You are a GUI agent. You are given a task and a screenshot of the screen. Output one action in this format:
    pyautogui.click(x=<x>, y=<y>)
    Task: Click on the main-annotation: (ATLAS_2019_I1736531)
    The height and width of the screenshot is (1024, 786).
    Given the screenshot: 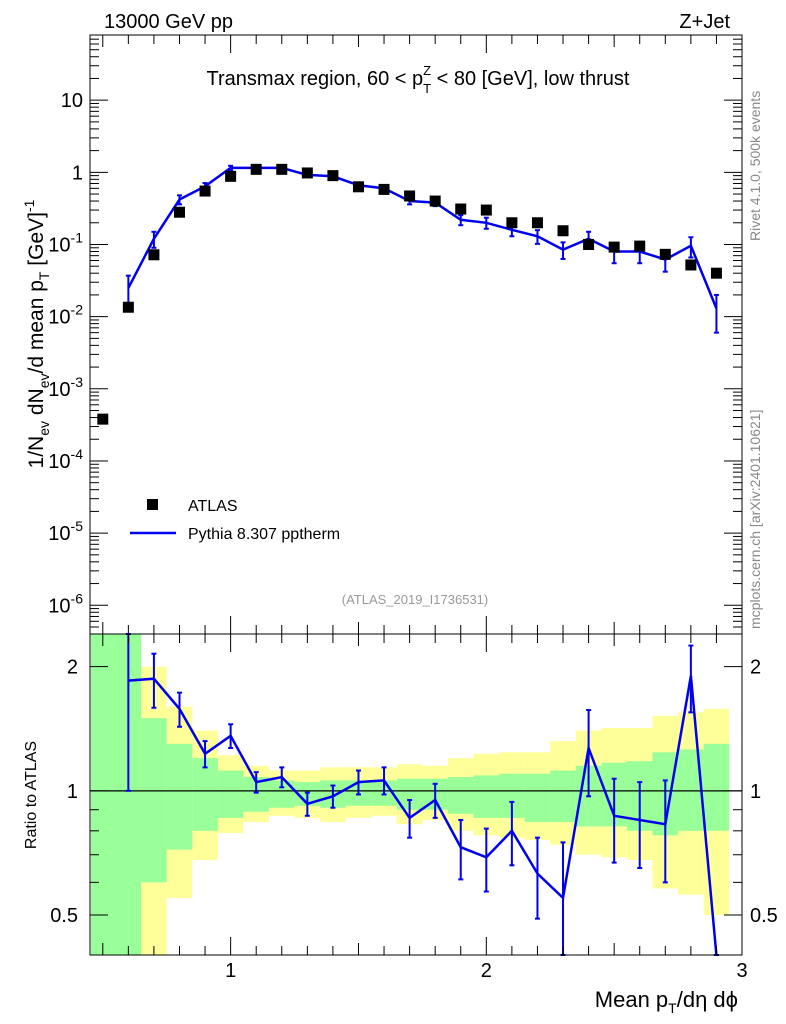 What is the action you would take?
    pyautogui.click(x=415, y=599)
    